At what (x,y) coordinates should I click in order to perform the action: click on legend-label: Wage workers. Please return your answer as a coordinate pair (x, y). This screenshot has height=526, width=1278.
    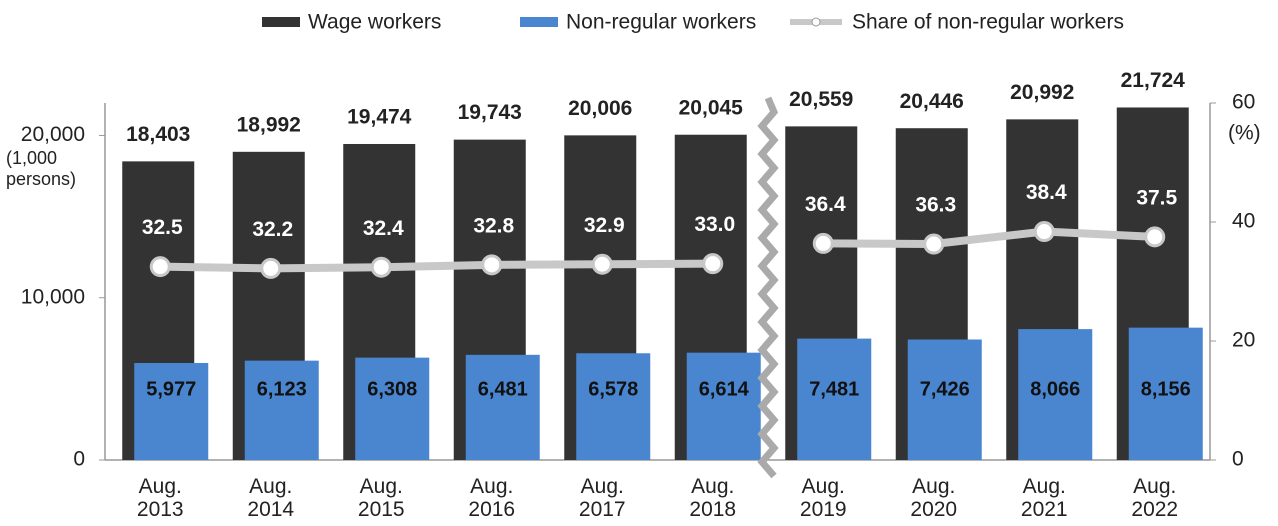
    Looking at the image, I should click on (374, 22).